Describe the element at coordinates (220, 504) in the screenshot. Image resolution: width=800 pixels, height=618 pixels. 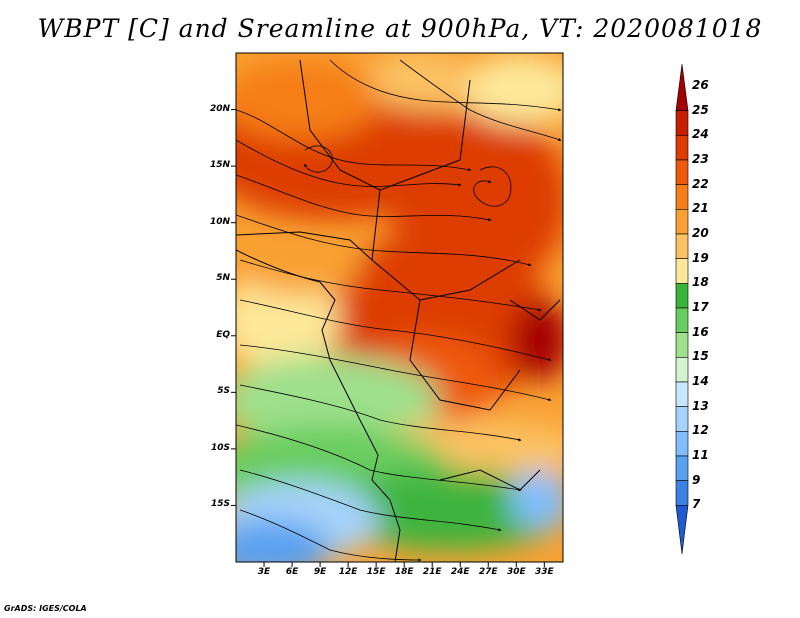
I see `lat-tick-label: 15S` at that location.